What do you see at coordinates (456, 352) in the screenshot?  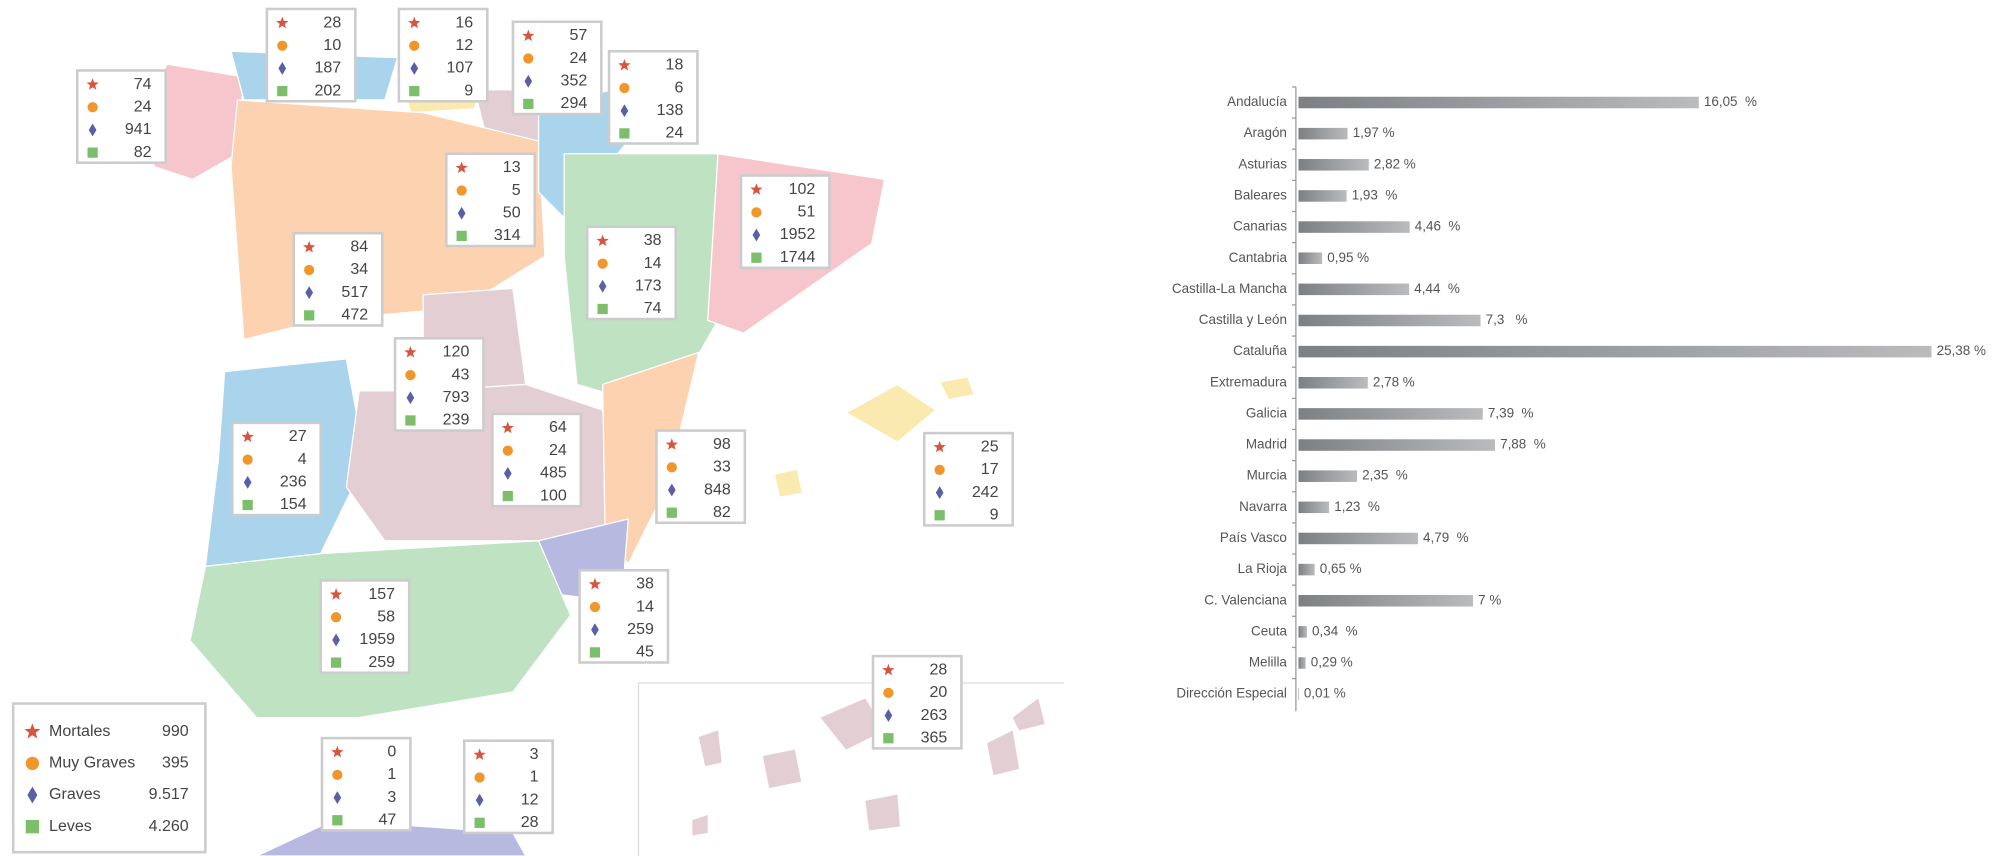 I see `stat-value: 120` at bounding box center [456, 352].